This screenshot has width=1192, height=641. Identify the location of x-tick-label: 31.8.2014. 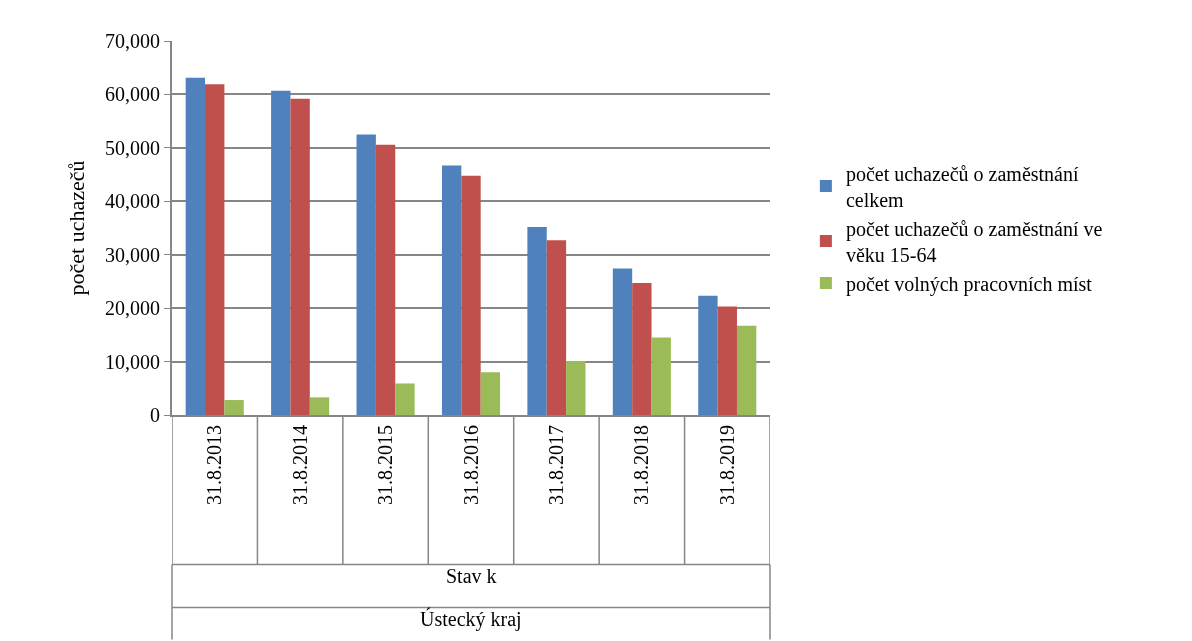
(299, 465).